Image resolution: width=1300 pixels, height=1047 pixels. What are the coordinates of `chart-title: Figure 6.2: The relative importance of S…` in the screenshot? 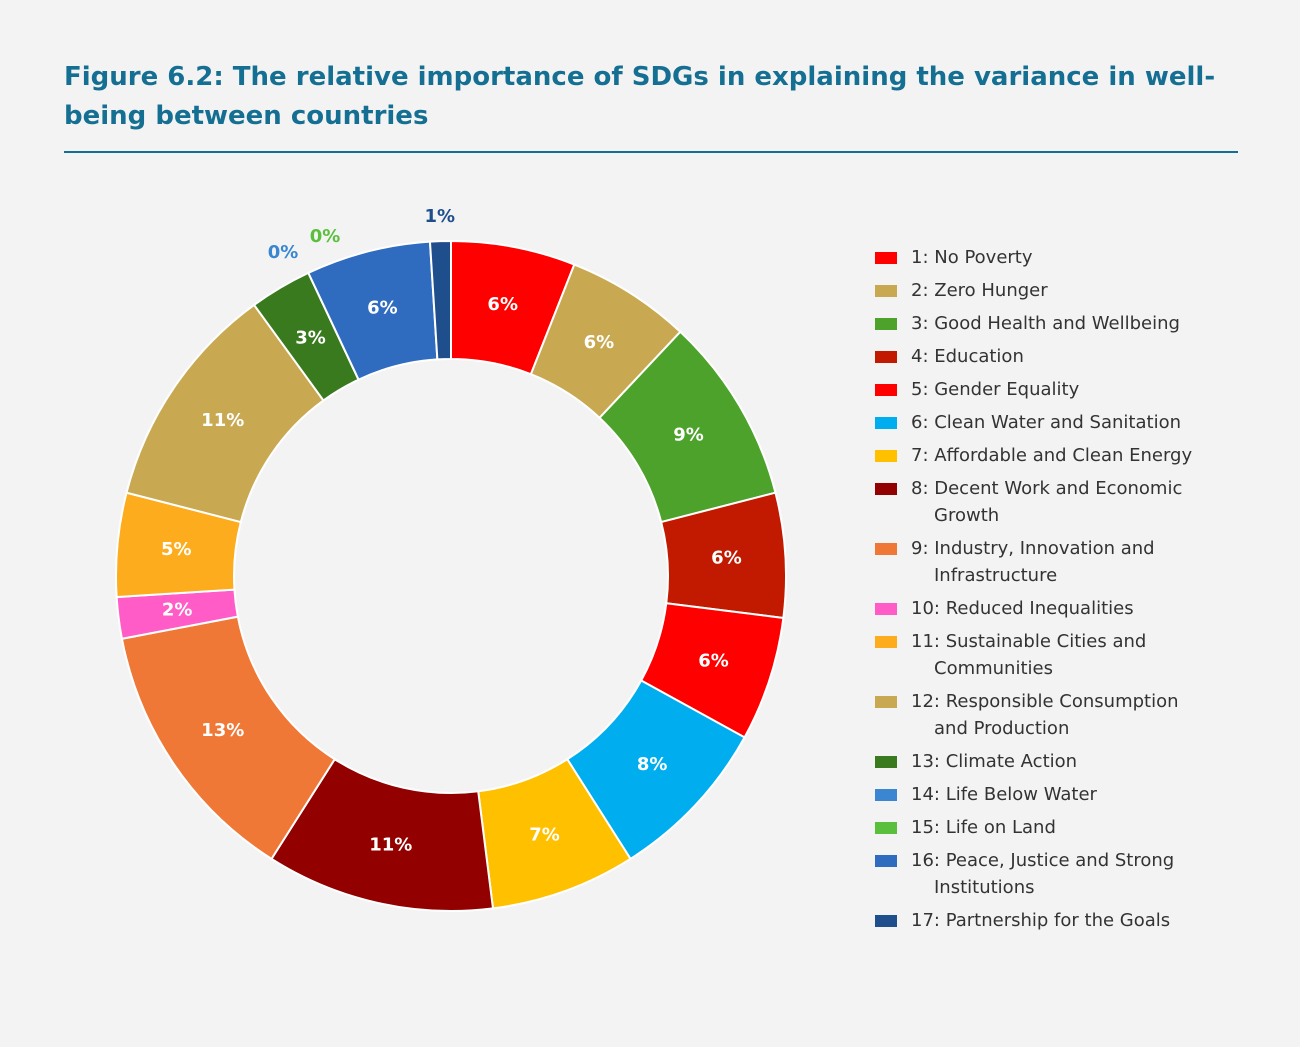 It's located at (640, 96).